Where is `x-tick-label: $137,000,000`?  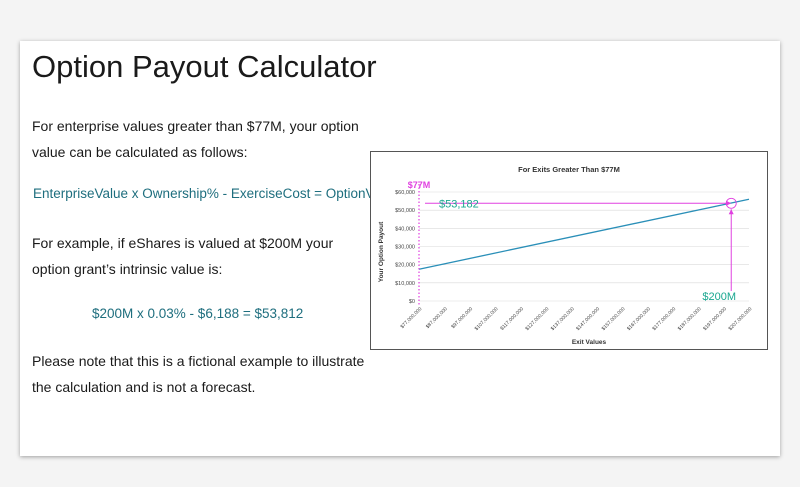 x-tick-label: $137,000,000 is located at coordinates (563, 319).